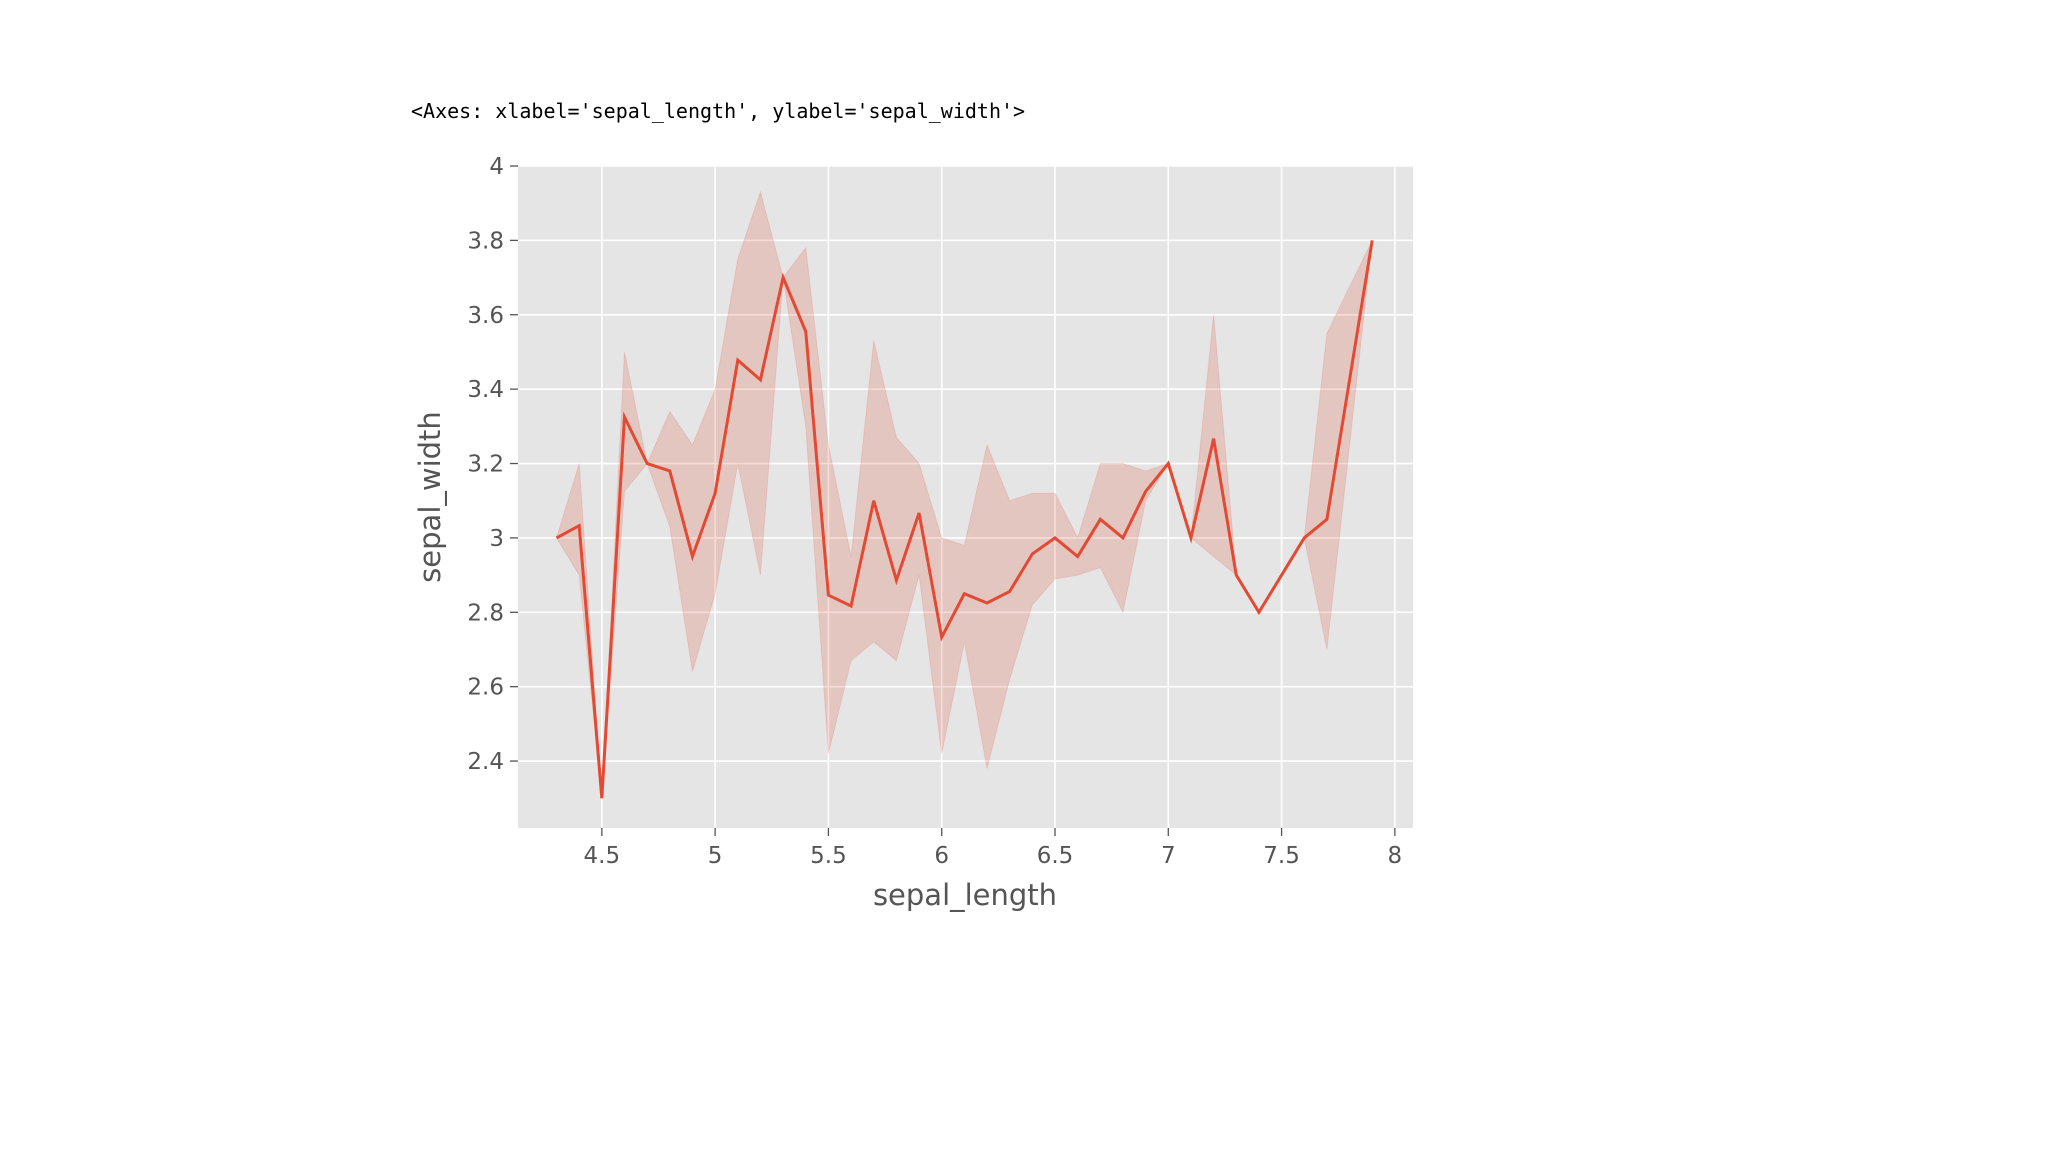  What do you see at coordinates (965, 895) in the screenshot?
I see `x-axis-label: sepal_length` at bounding box center [965, 895].